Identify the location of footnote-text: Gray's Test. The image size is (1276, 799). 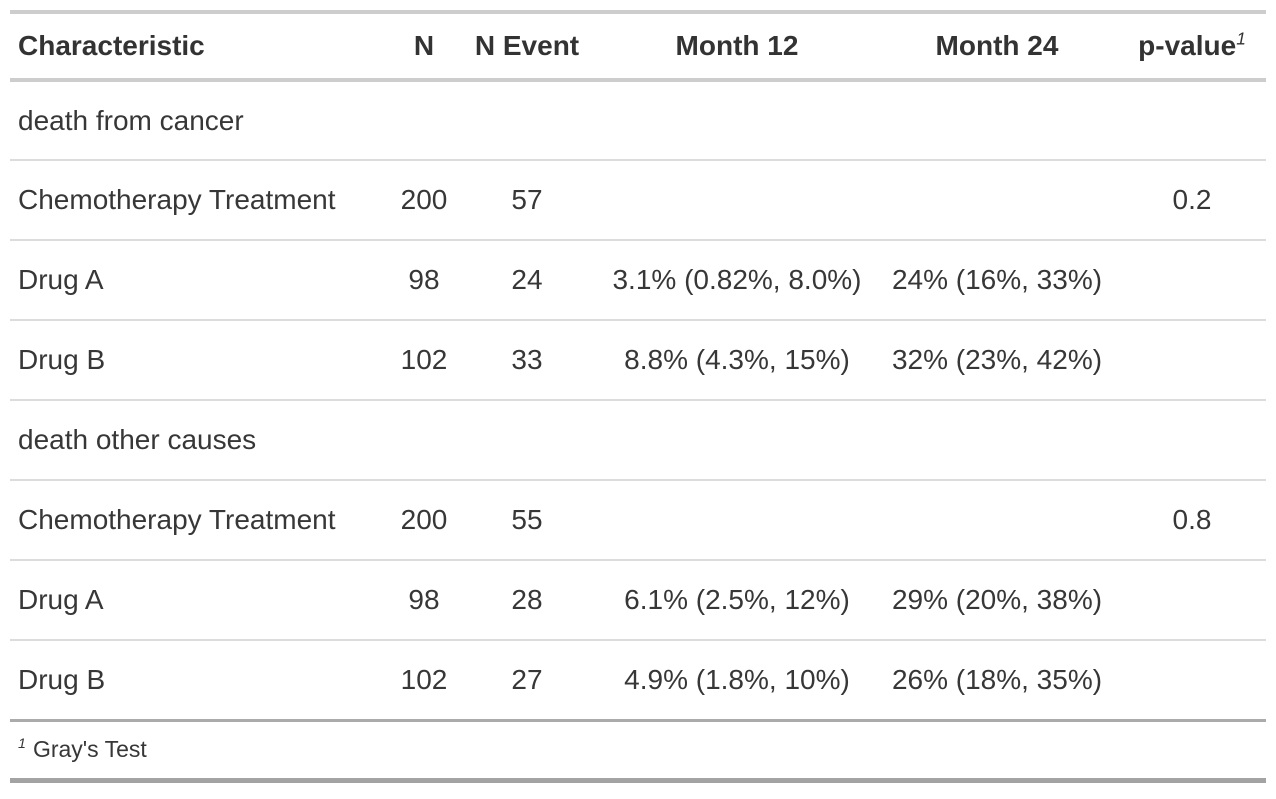
(89, 749).